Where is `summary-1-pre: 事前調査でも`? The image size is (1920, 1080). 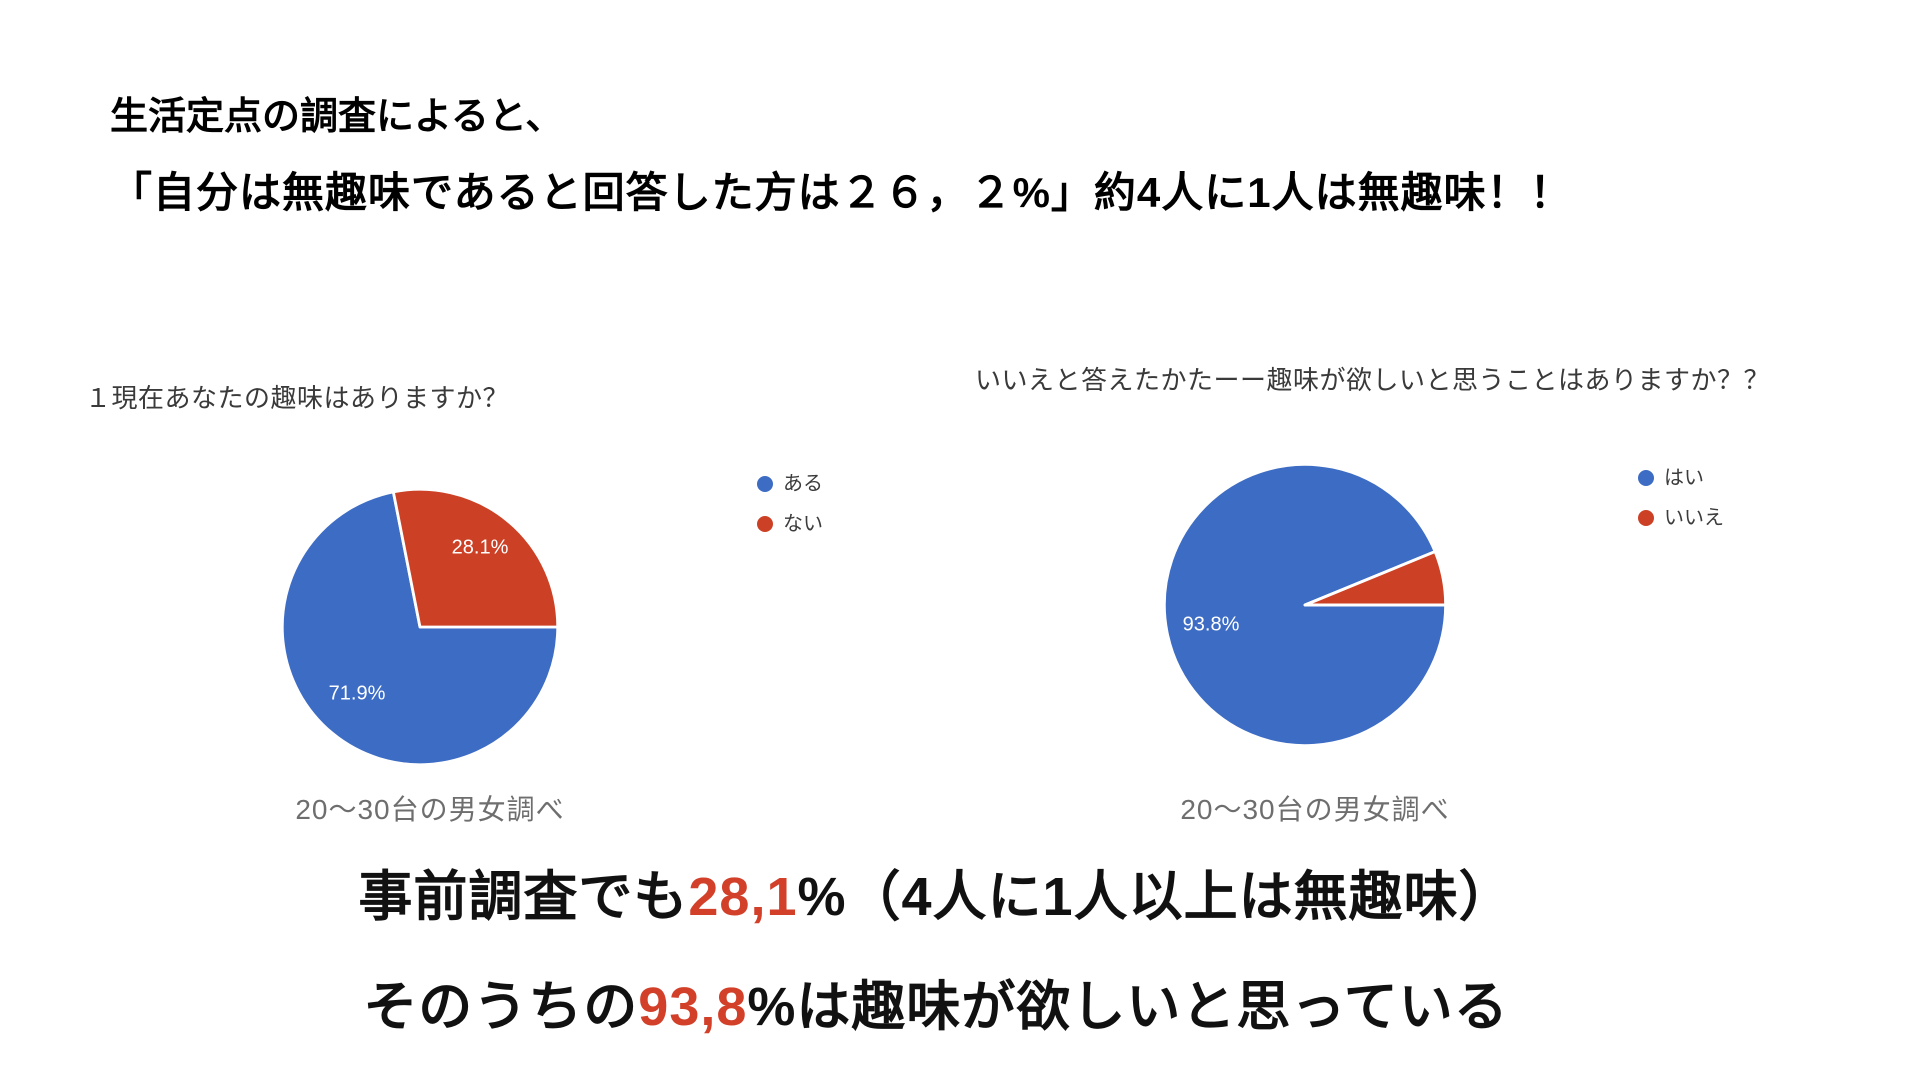
summary-1-pre: 事前調査でも is located at coordinates (523, 897).